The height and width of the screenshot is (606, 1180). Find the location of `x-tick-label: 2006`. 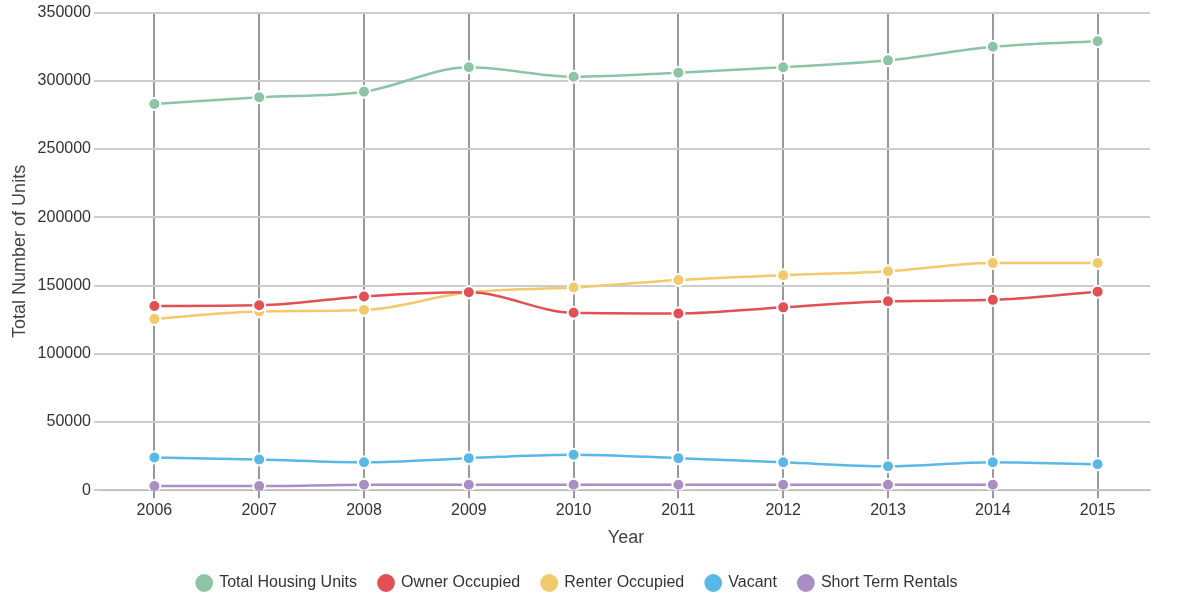

x-tick-label: 2006 is located at coordinates (154, 510).